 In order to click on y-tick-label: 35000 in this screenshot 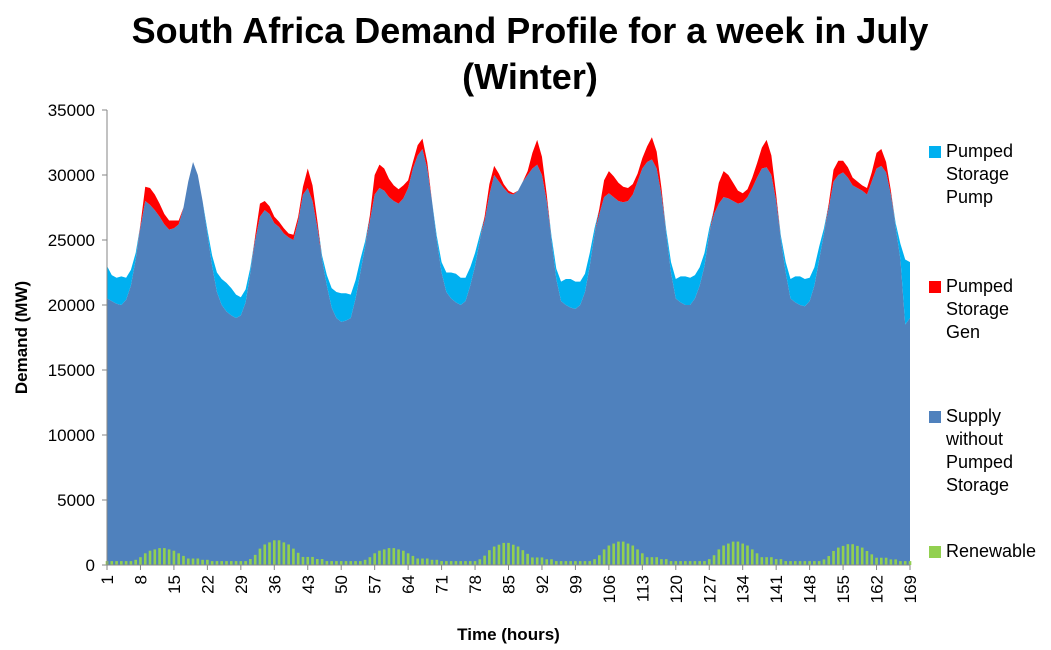, I will do `click(71, 110)`.